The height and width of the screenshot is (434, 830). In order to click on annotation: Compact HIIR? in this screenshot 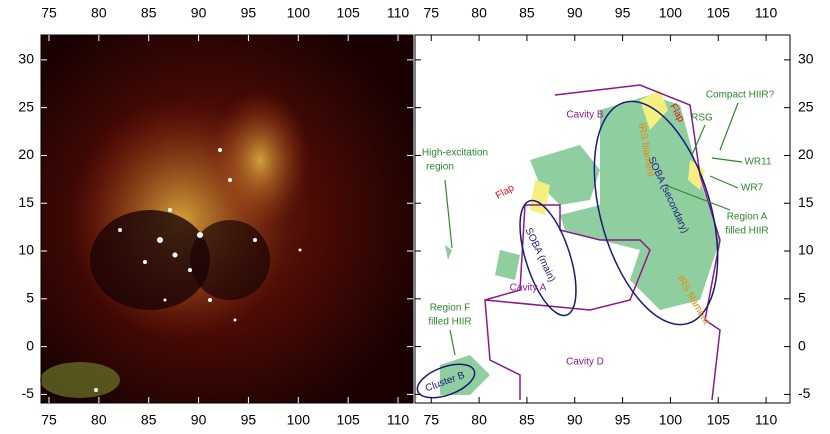, I will do `click(740, 95)`.